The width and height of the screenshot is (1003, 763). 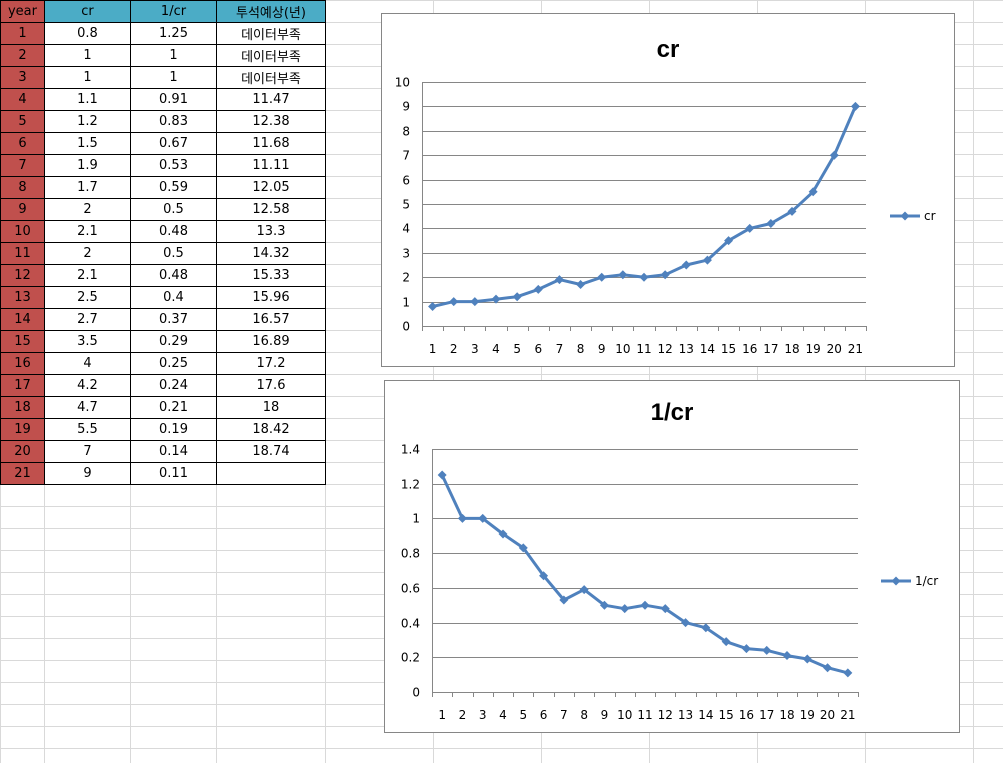 I want to click on table-row: 17 4.2 0.24 17.6, so click(x=163, y=385).